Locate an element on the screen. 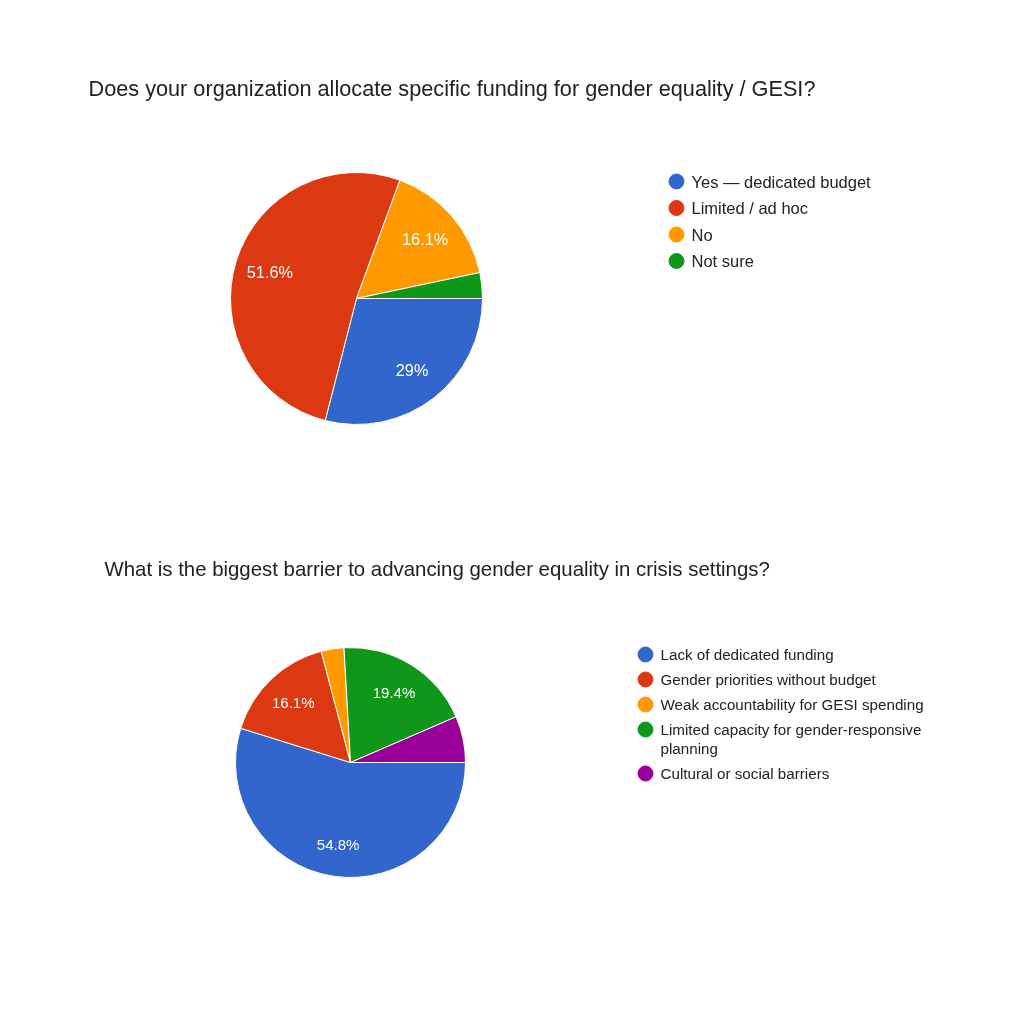 This screenshot has height=1024, width=1024. legend-label: Gender priorities without budget is located at coordinates (768, 679).